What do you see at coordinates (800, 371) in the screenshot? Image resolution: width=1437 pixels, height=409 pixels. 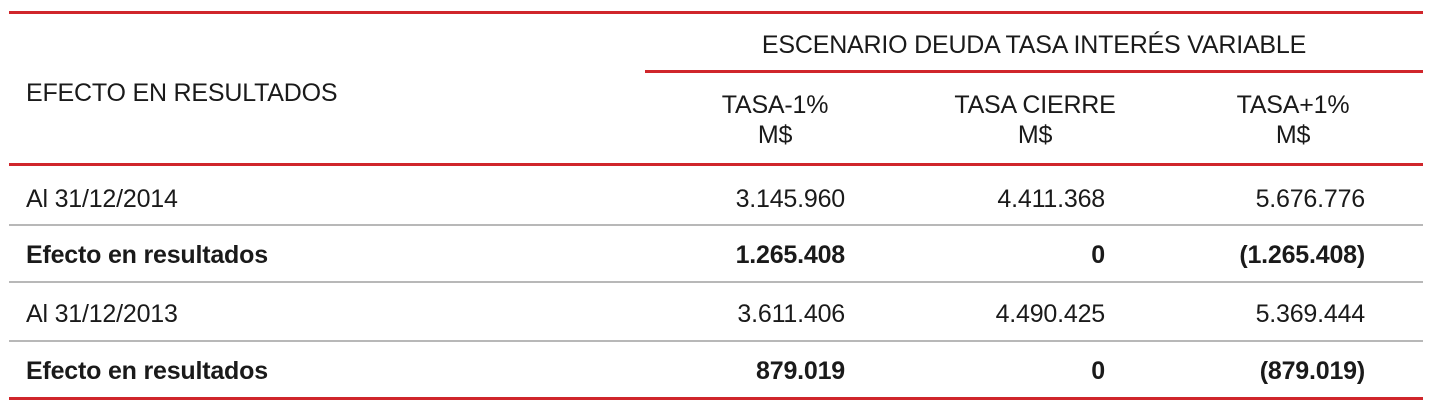 I see `cell-value: 879.019` at bounding box center [800, 371].